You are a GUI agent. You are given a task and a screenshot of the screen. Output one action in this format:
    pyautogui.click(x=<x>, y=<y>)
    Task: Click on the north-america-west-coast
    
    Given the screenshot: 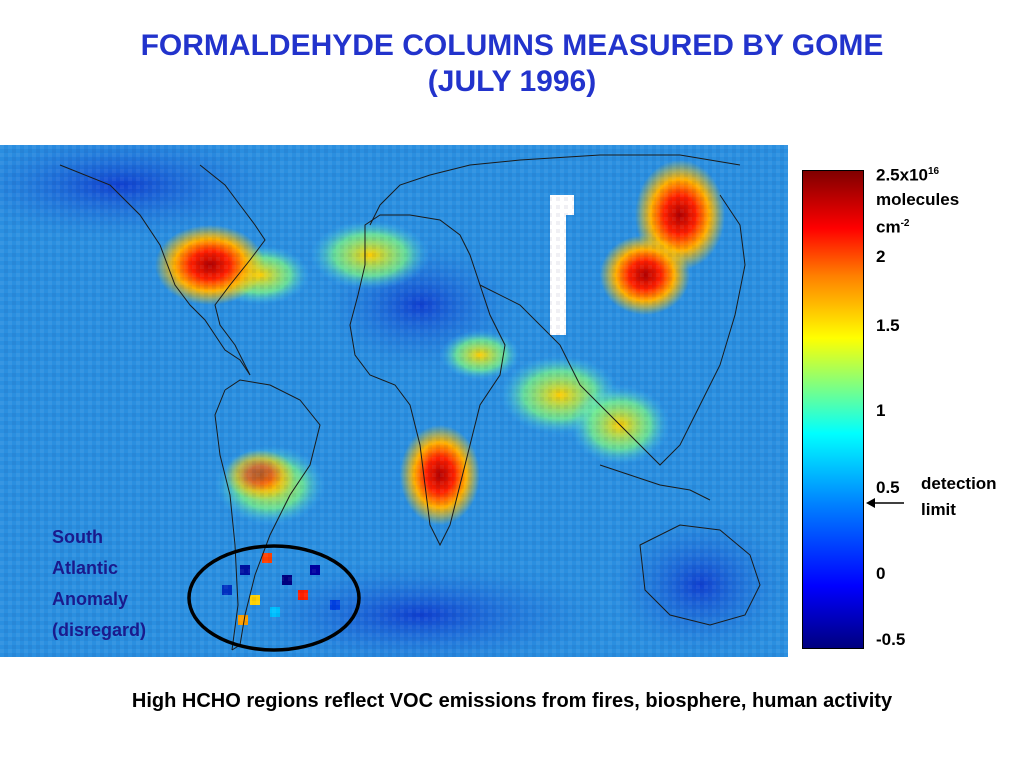 What is the action you would take?
    pyautogui.click(x=155, y=270)
    